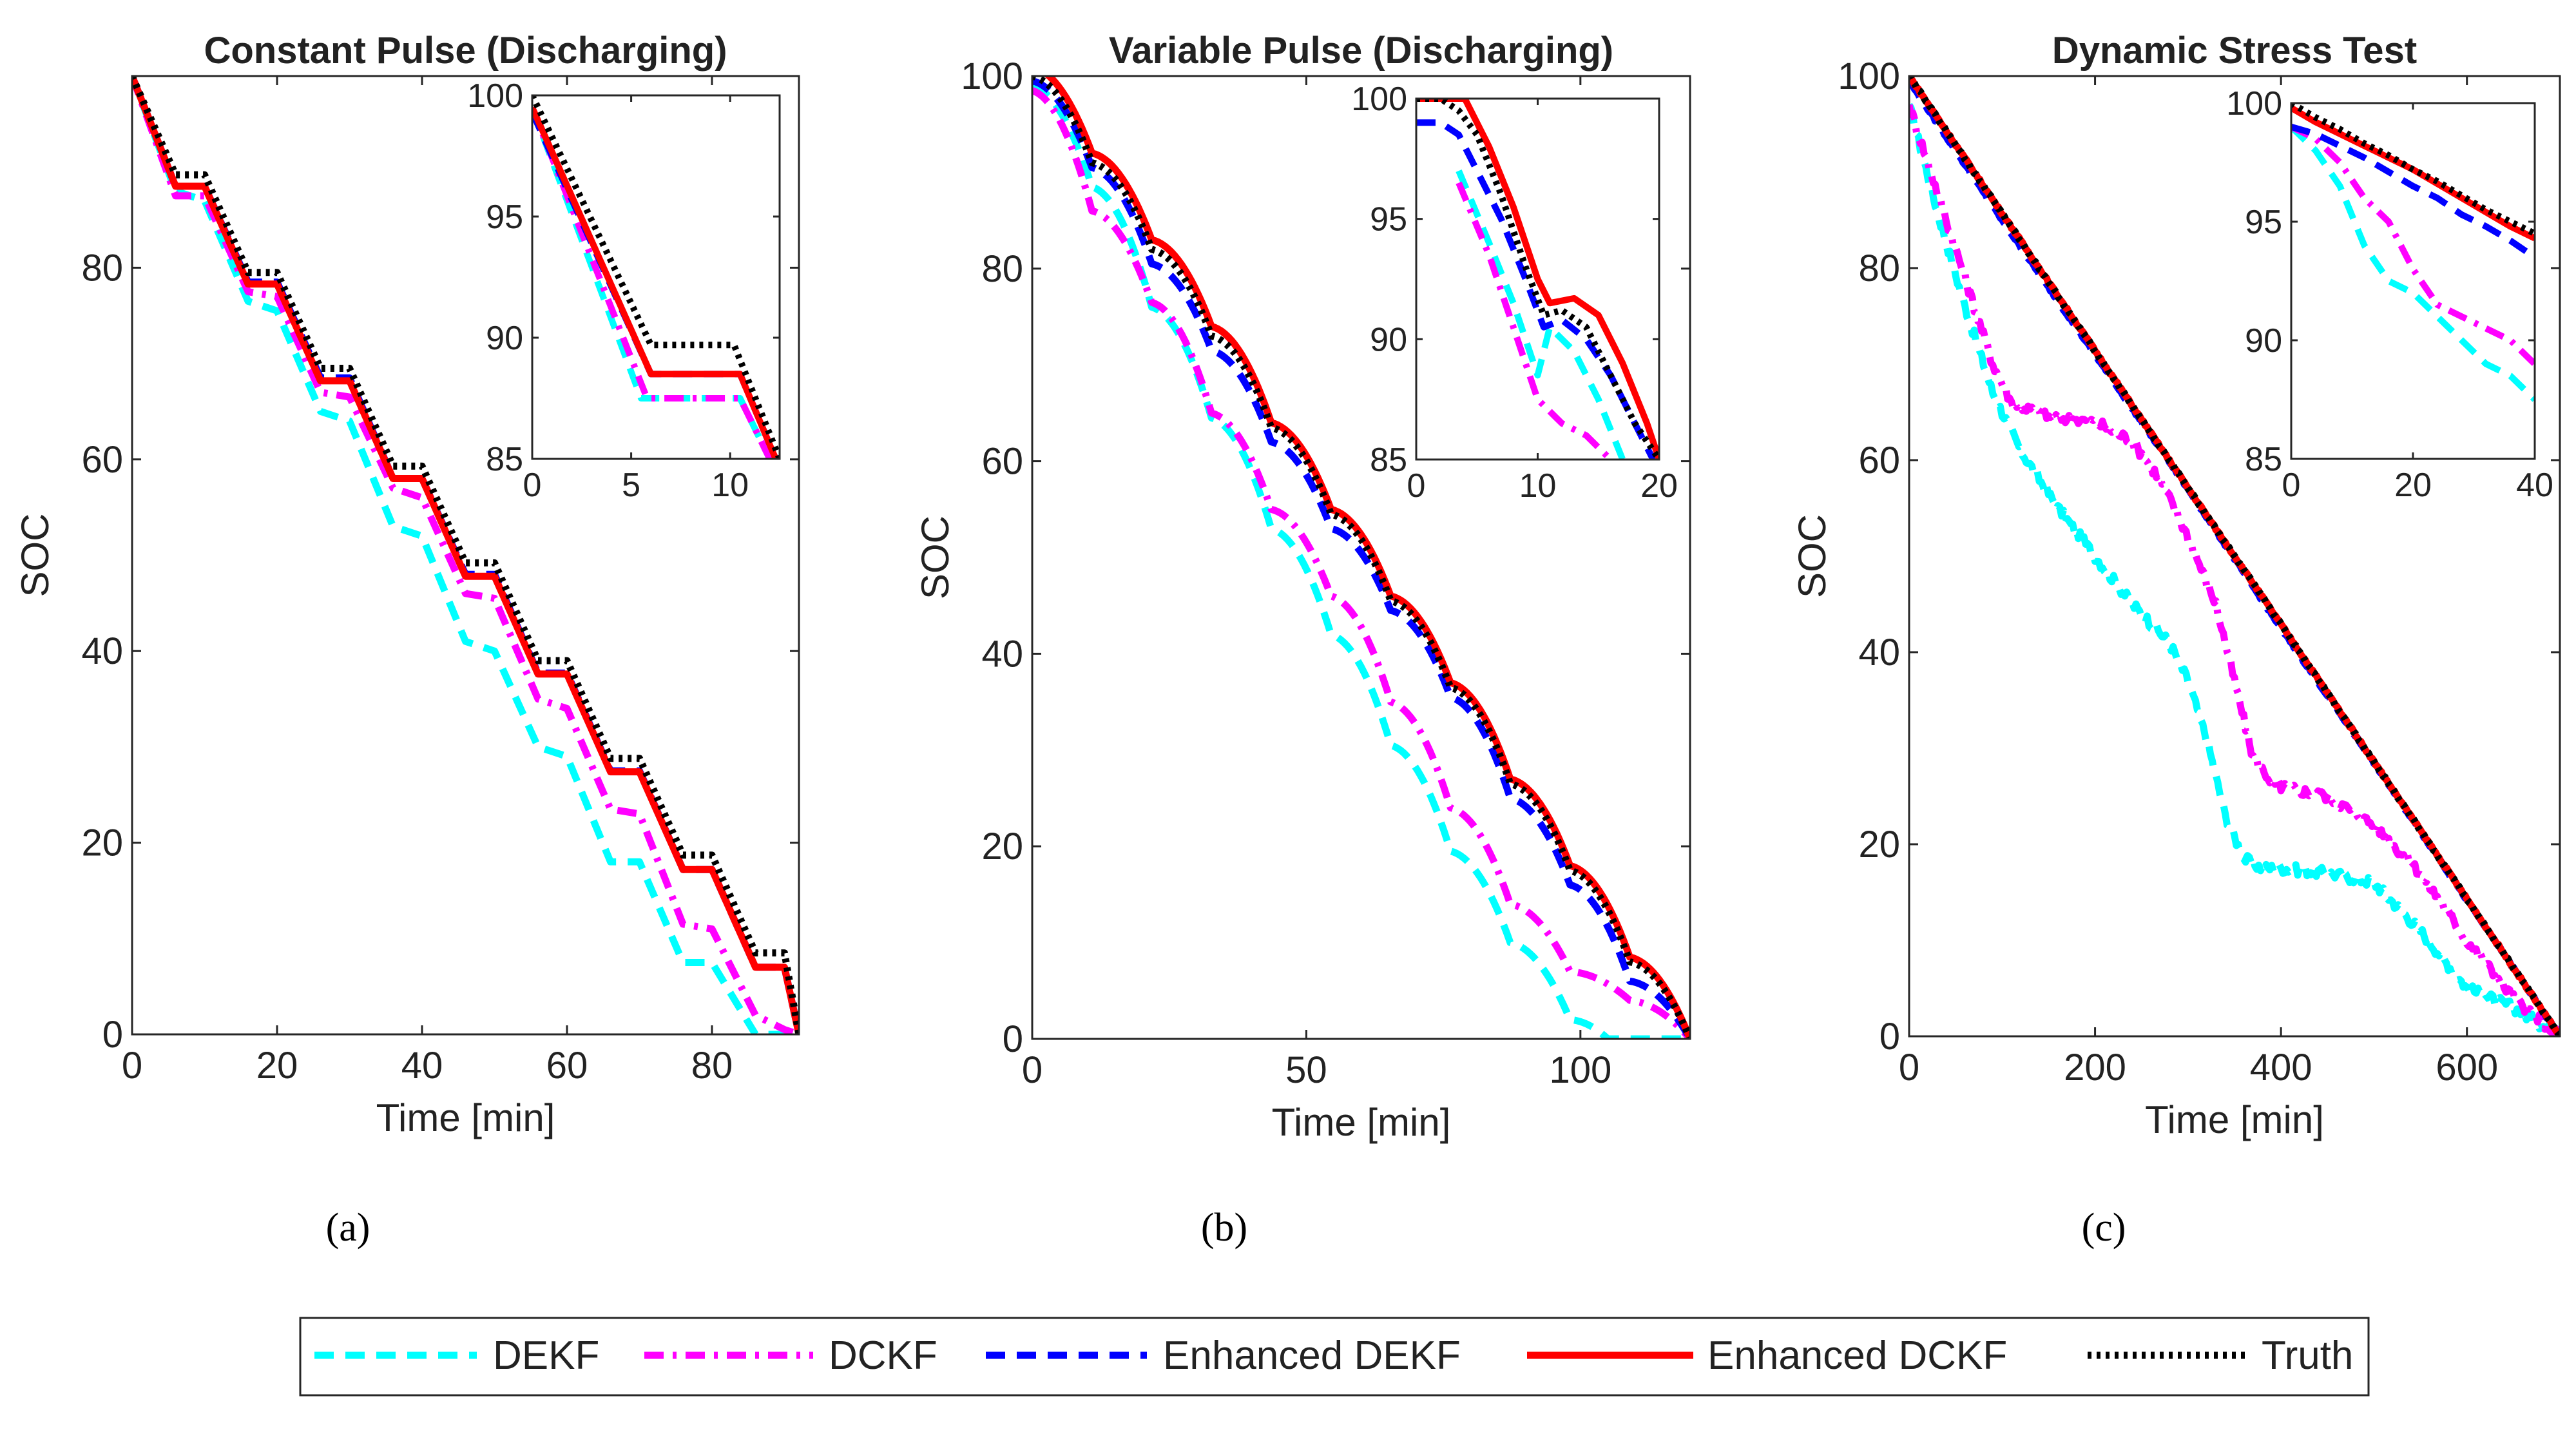  What do you see at coordinates (1909, 1068) in the screenshot?
I see `panel-c-xtick-label: 0` at bounding box center [1909, 1068].